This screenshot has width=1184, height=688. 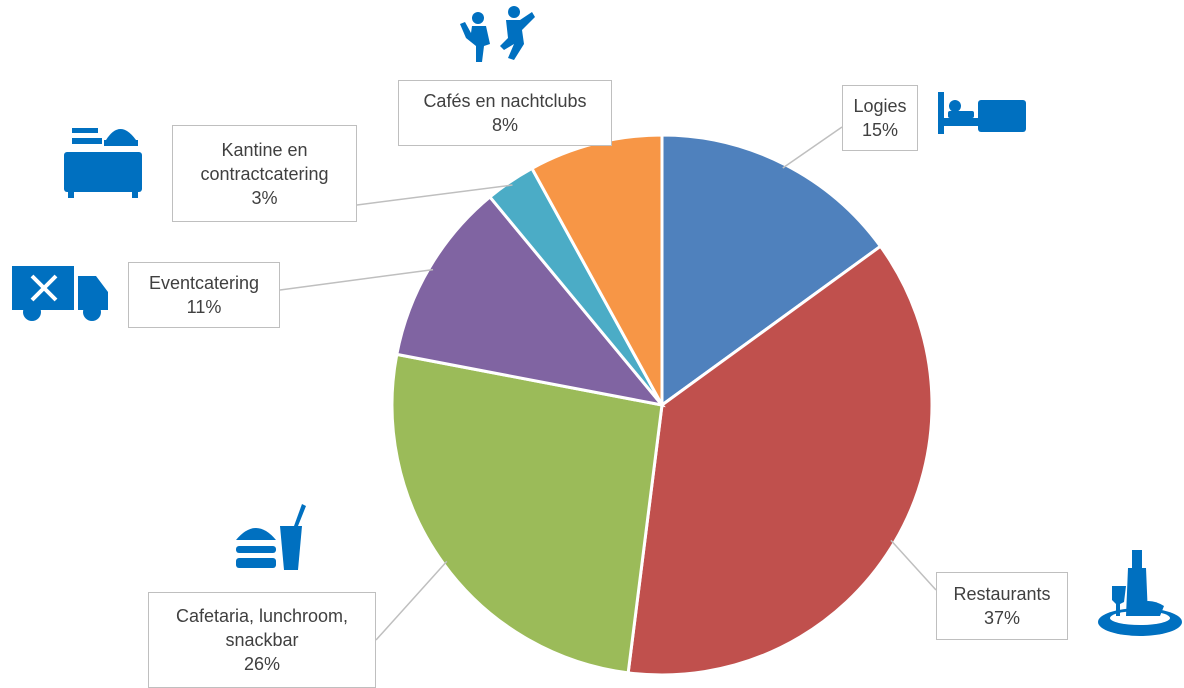 What do you see at coordinates (204, 295) in the screenshot?
I see `data-label: Eventcatering 11%` at bounding box center [204, 295].